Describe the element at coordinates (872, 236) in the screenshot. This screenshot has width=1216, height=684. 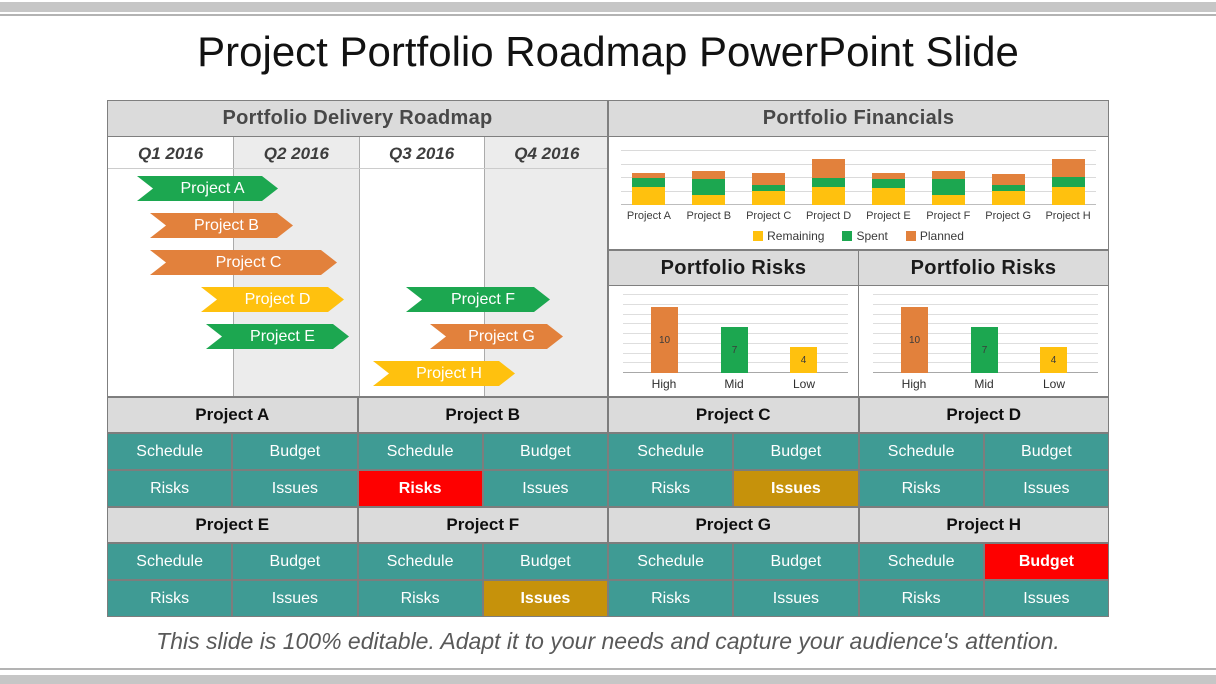
I see `legend-label: Spent` at that location.